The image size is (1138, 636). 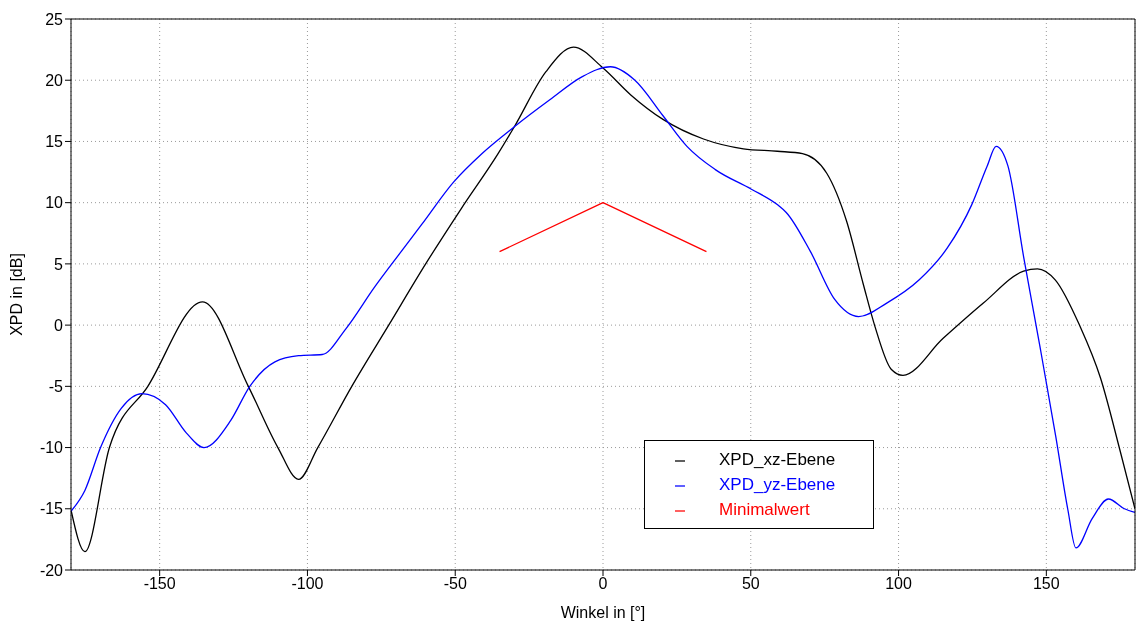 What do you see at coordinates (159, 584) in the screenshot?
I see `x-tick-label: -150` at bounding box center [159, 584].